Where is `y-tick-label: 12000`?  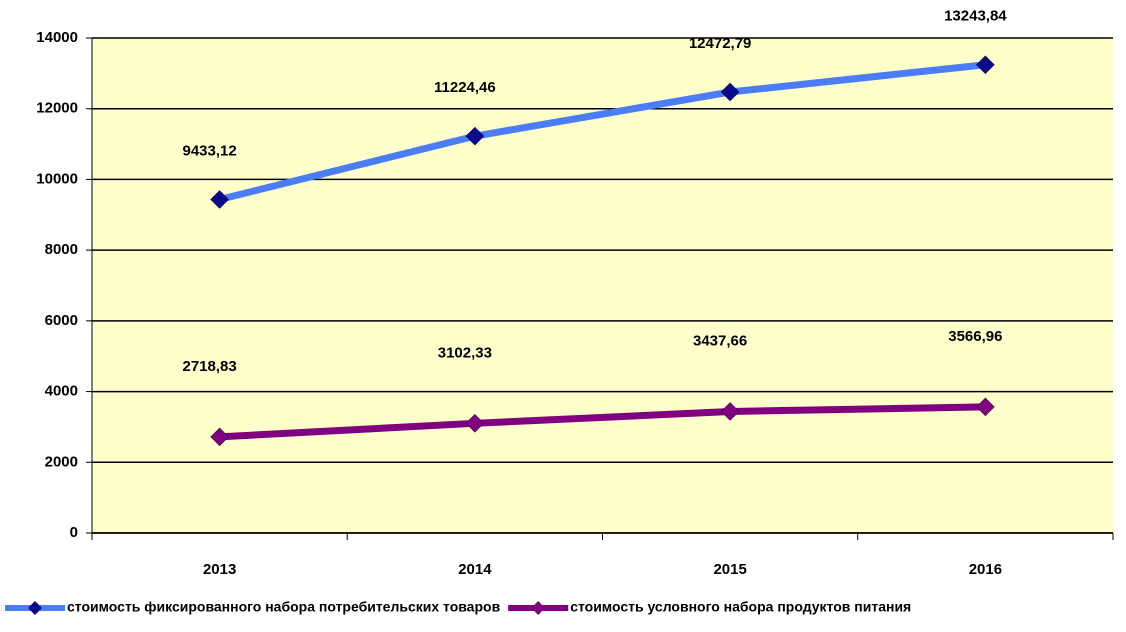
y-tick-label: 12000 is located at coordinates (57, 108).